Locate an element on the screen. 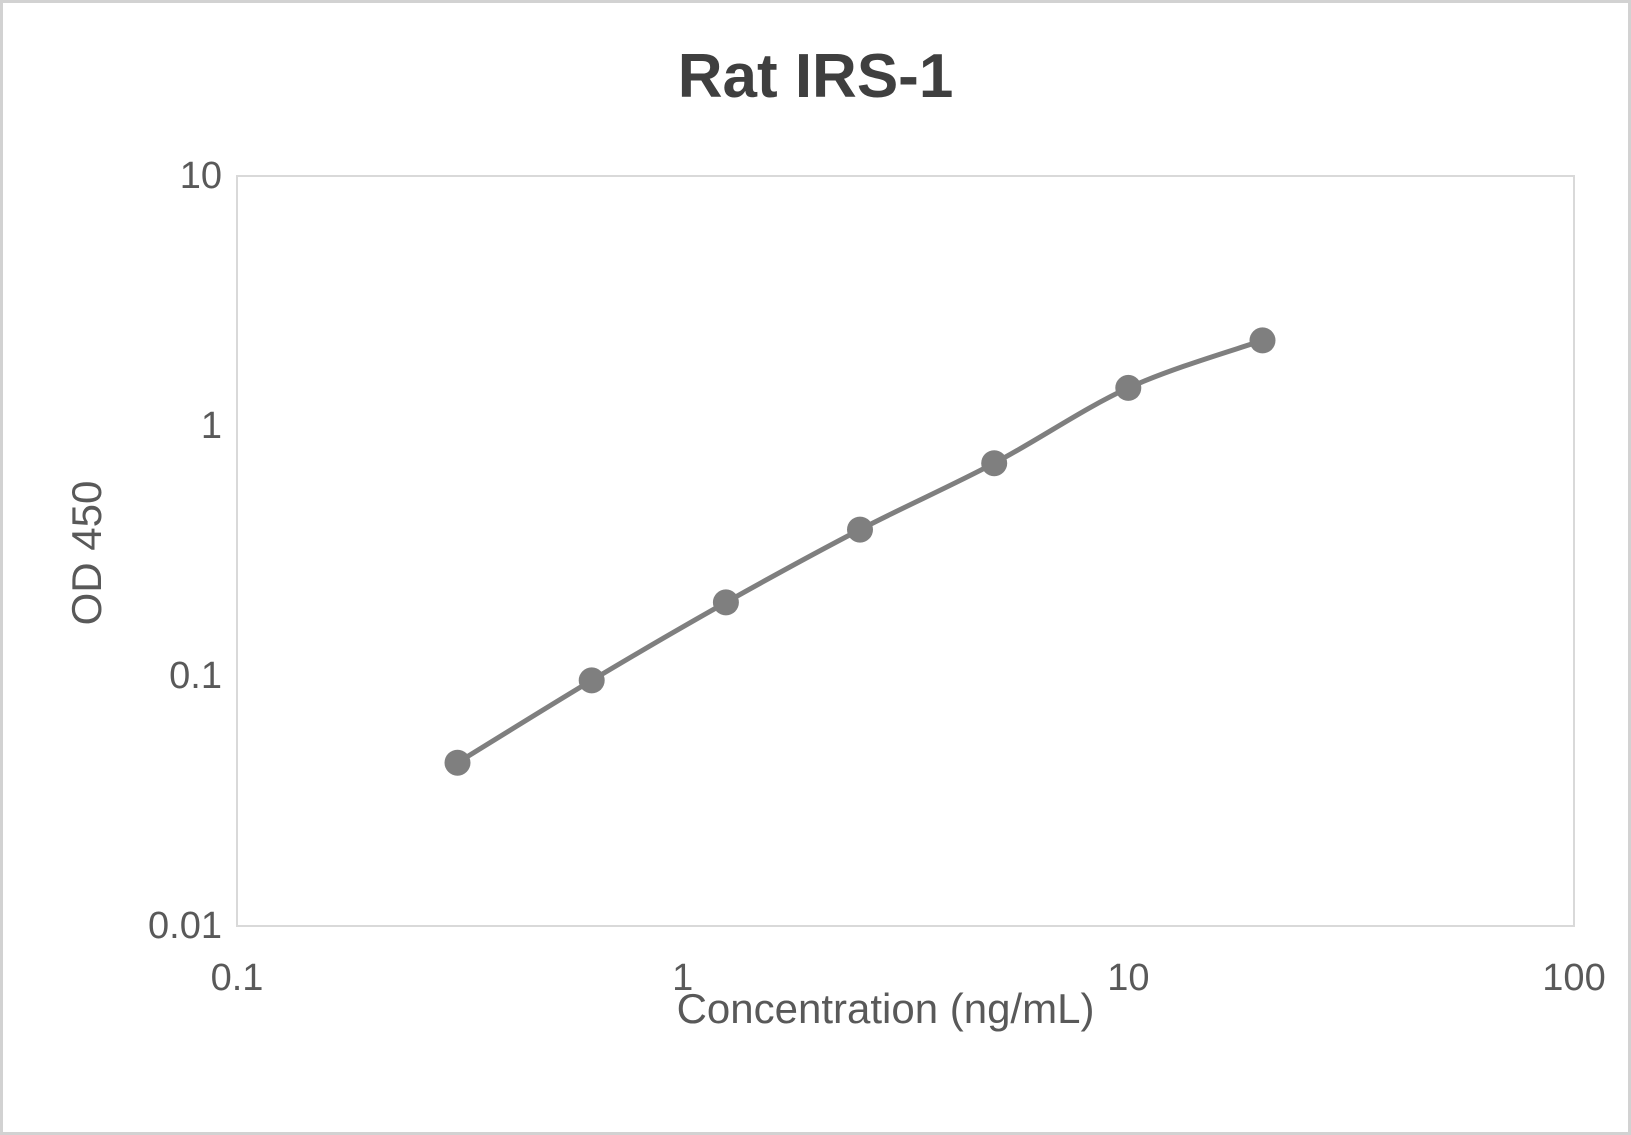 This screenshot has width=1631, height=1135. y-tick-label: 1 is located at coordinates (211, 426).